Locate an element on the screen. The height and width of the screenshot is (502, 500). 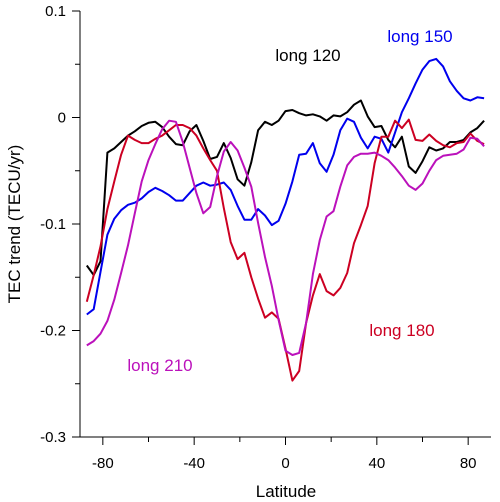
x-tick-label: 0 is located at coordinates (285, 463).